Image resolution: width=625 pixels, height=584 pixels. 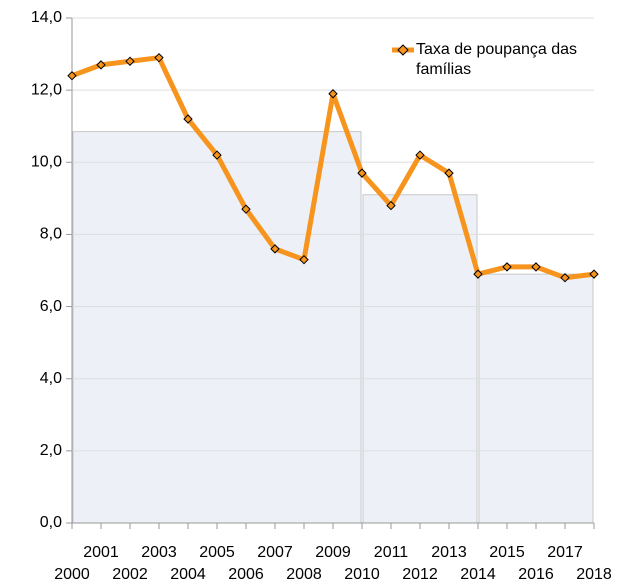 I want to click on x-tick-label: 2014, so click(x=478, y=574).